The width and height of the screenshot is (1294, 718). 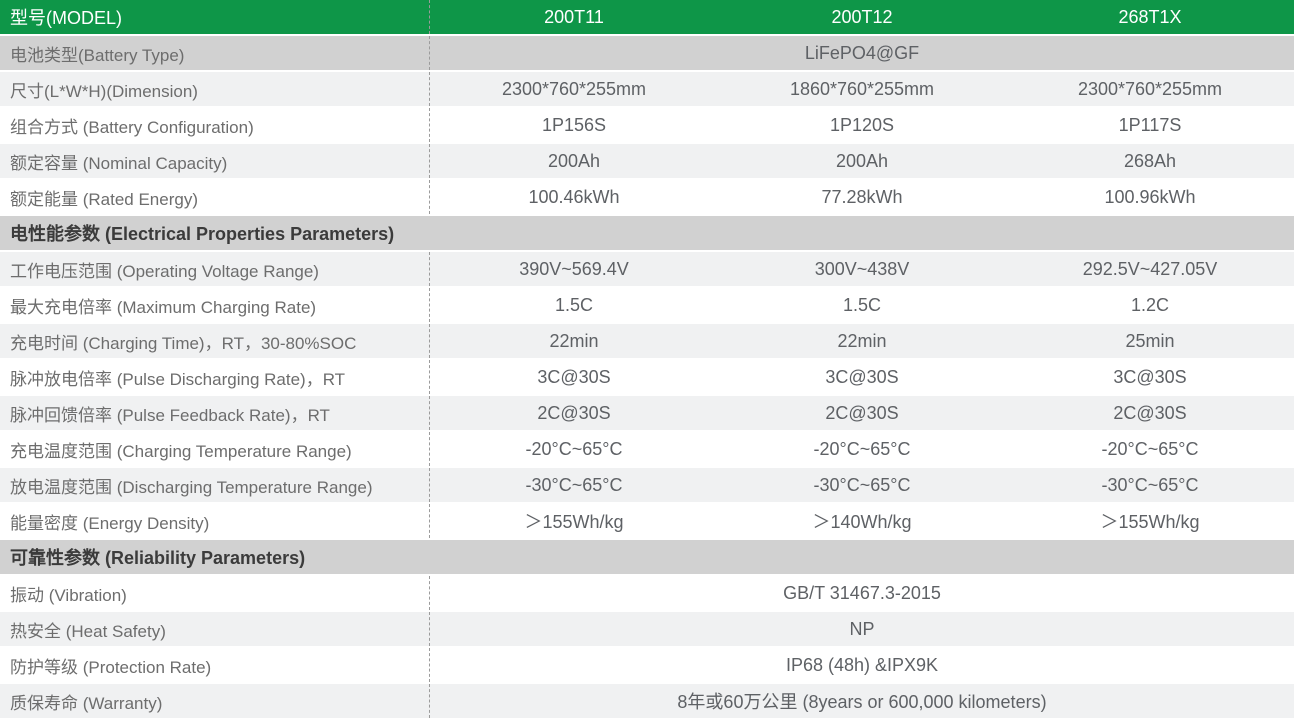 I want to click on table-header-row: 型号(MODEL) 200T11 200T12 268T1X, so click(x=647, y=17).